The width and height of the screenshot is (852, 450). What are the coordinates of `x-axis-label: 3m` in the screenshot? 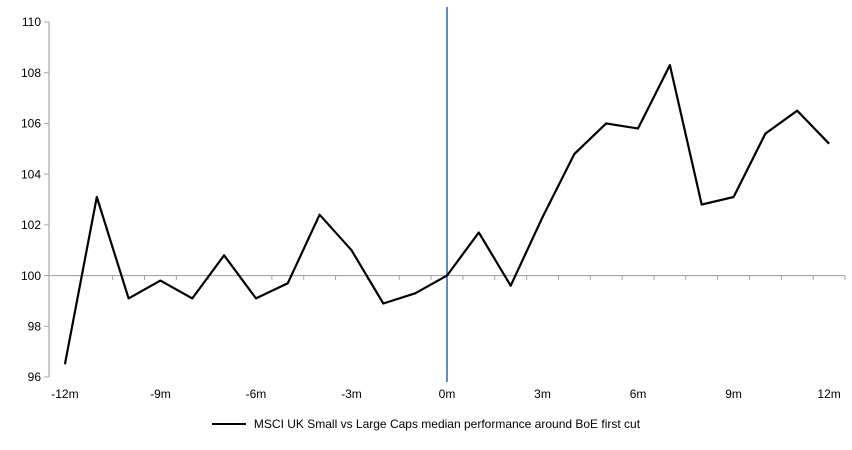 It's located at (542, 394).